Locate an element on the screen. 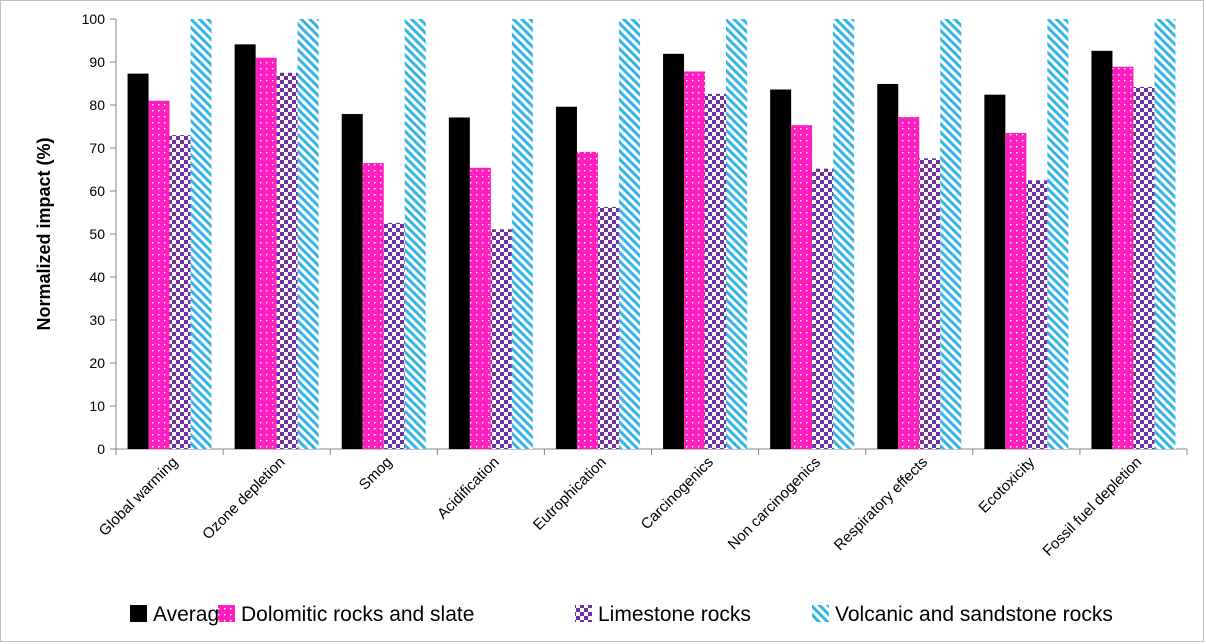 The height and width of the screenshot is (644, 1206). y-tick-label: 0 is located at coordinates (101, 449).